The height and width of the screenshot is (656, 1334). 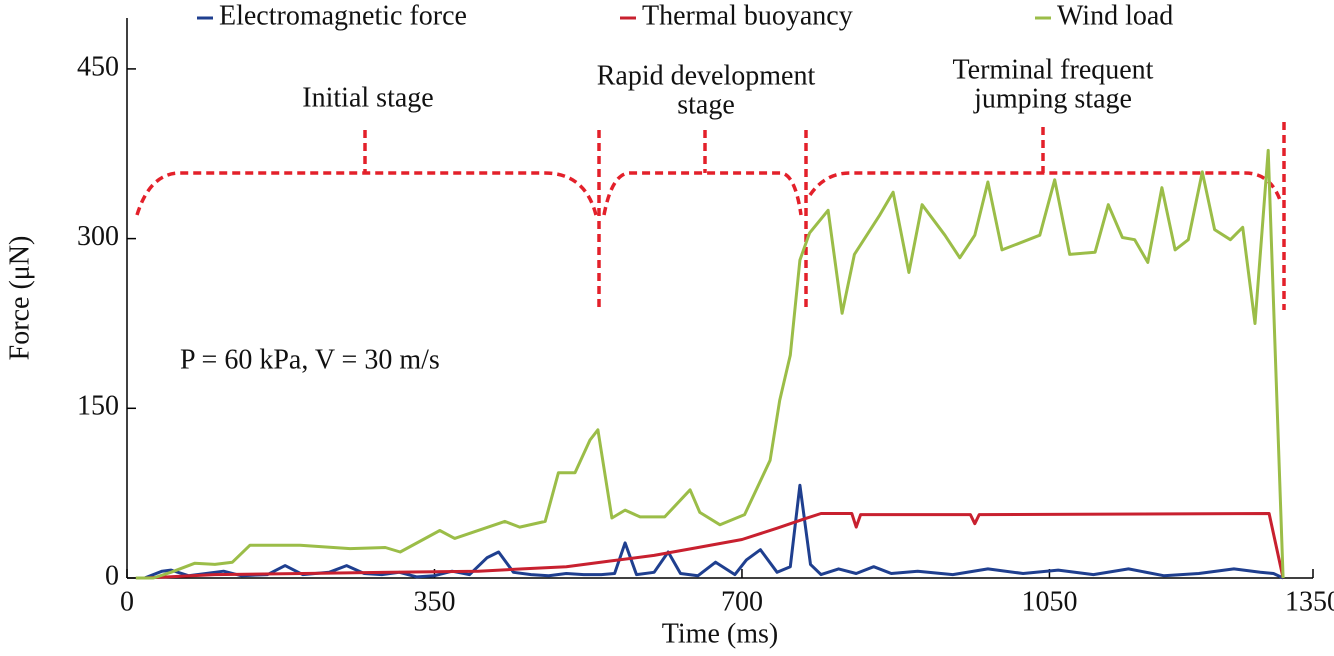 What do you see at coordinates (742, 601) in the screenshot?
I see `x-tick-label: 700` at bounding box center [742, 601].